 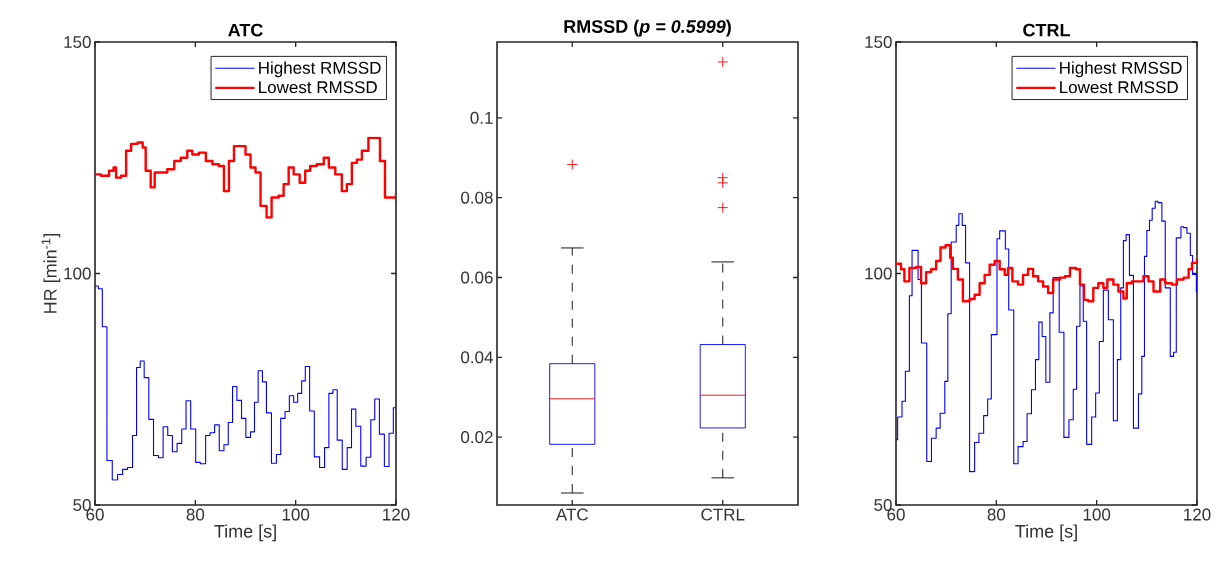 I want to click on y-tick-label: 0.02, so click(x=477, y=437).